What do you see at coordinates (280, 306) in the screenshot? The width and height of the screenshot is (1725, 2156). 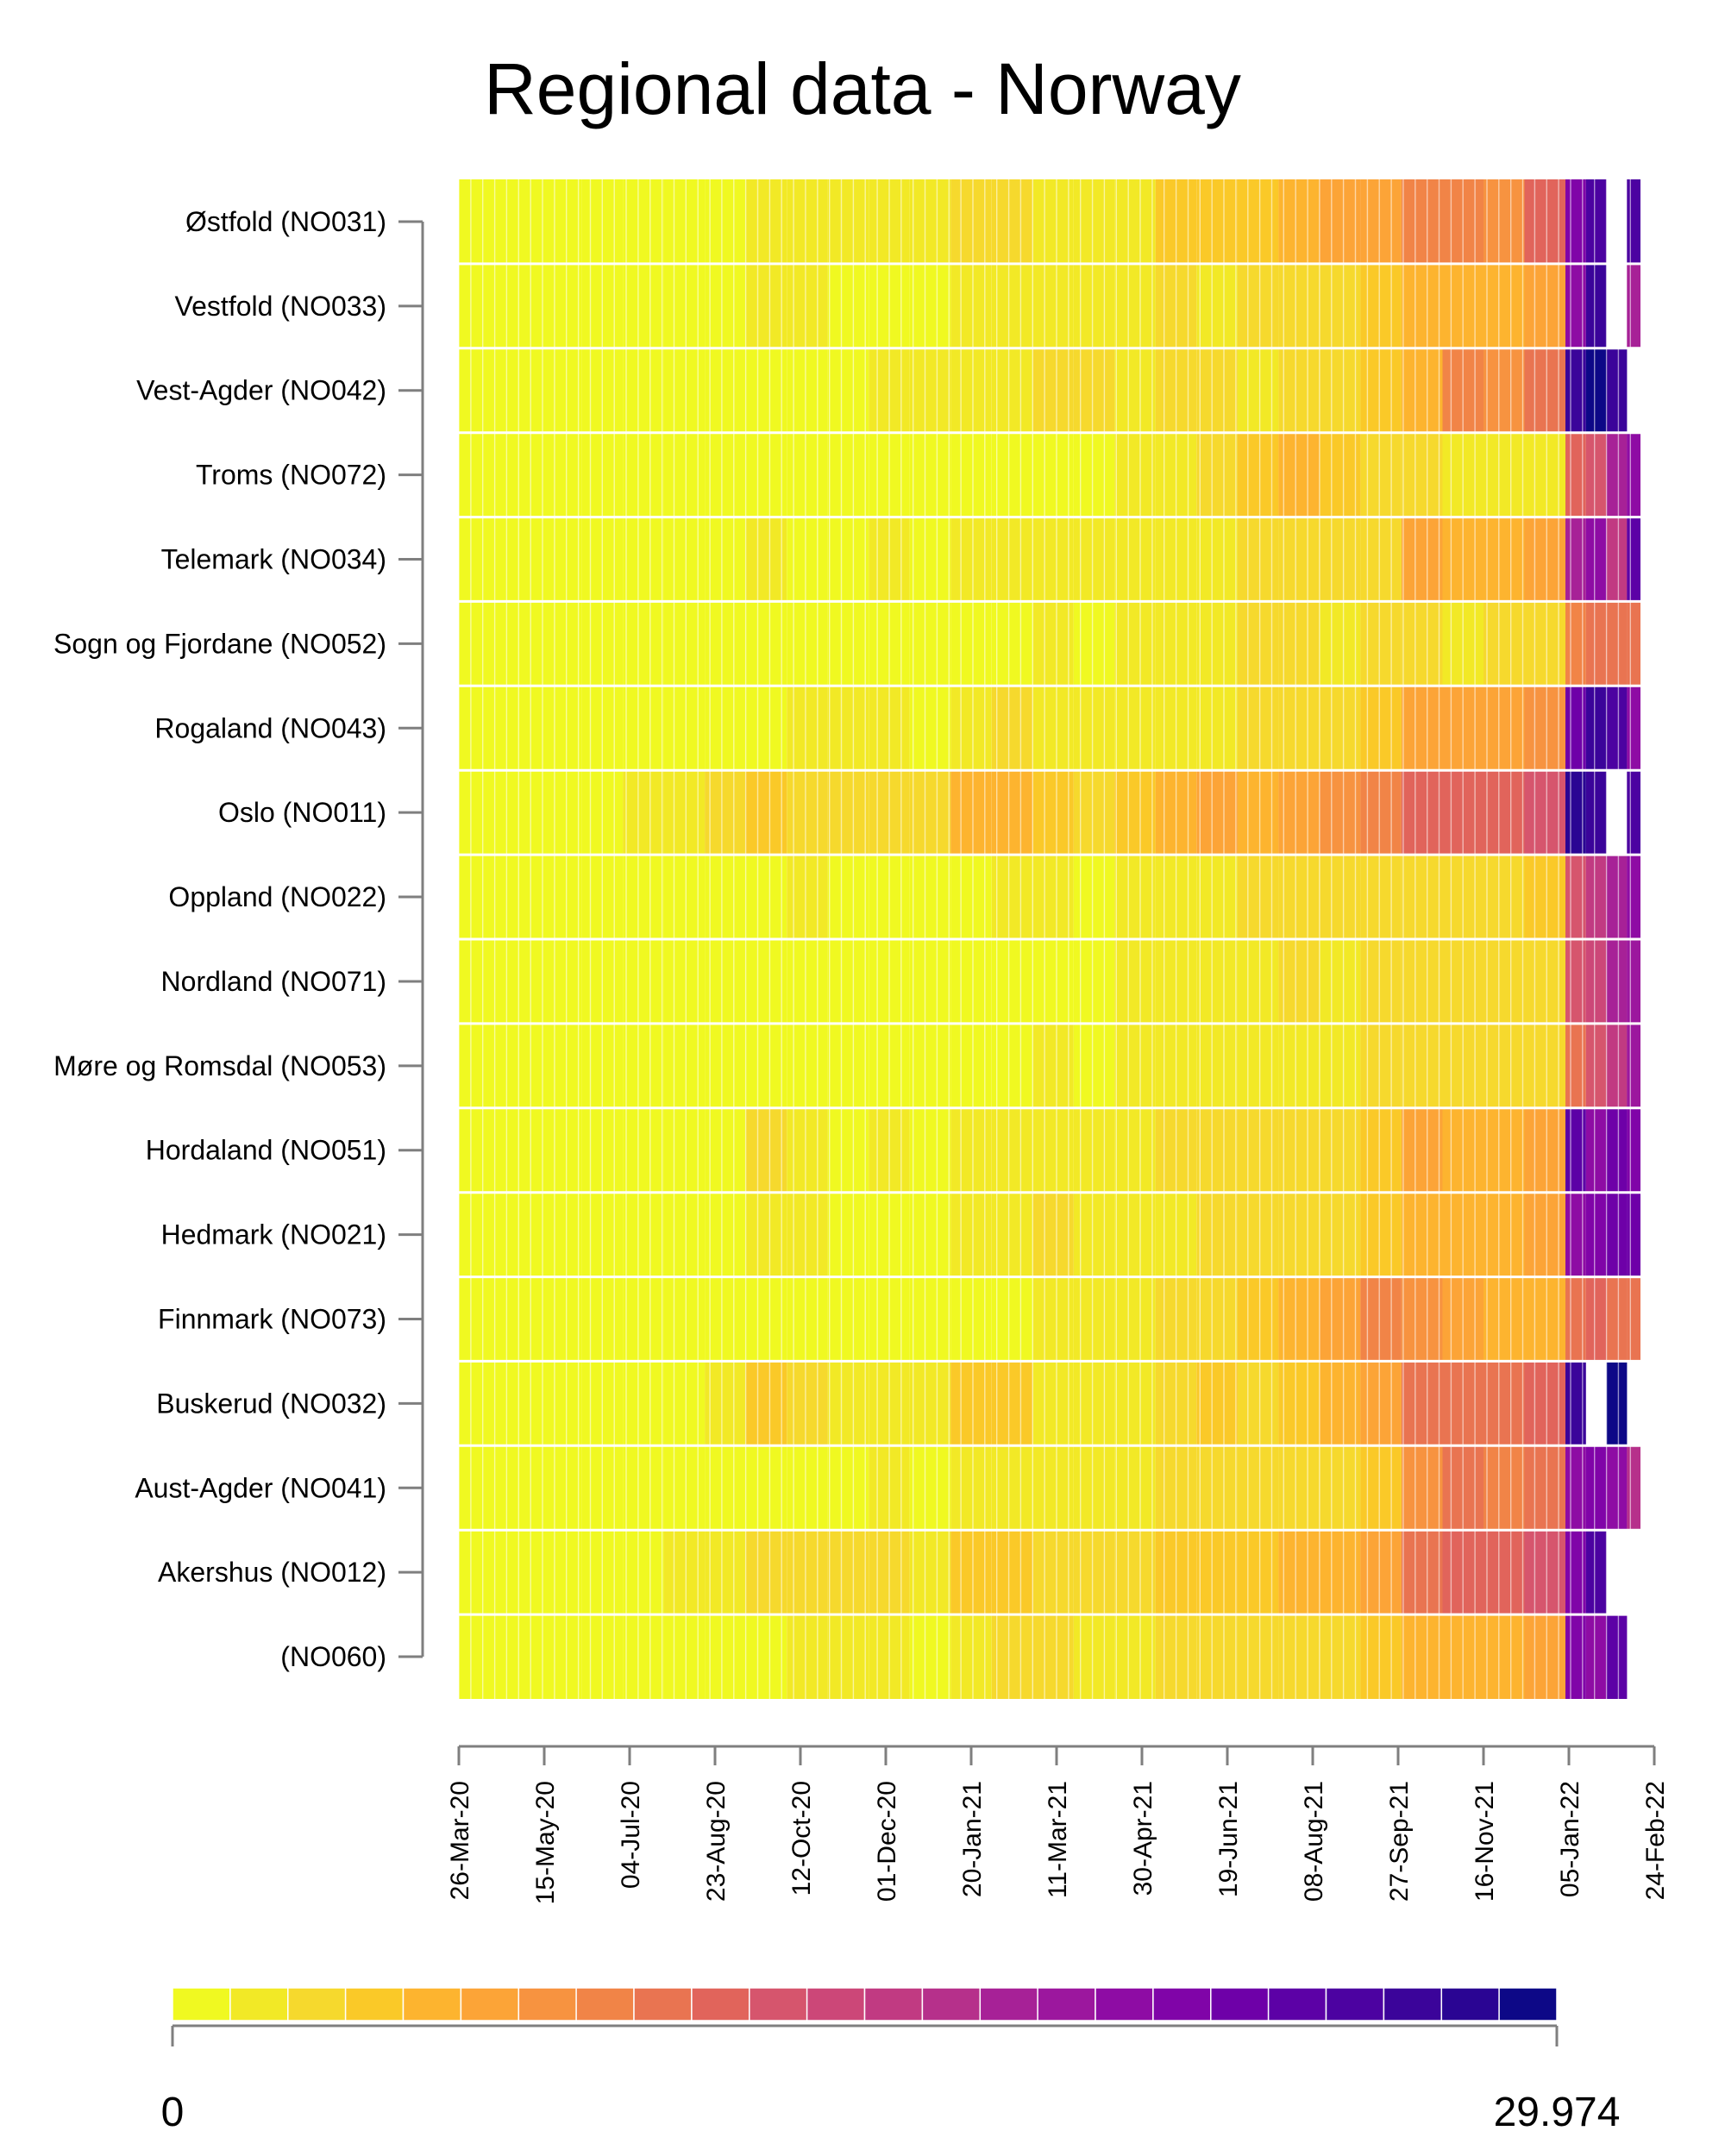 I see `row-label-vestfold-no033: Vestfold (NO033)` at bounding box center [280, 306].